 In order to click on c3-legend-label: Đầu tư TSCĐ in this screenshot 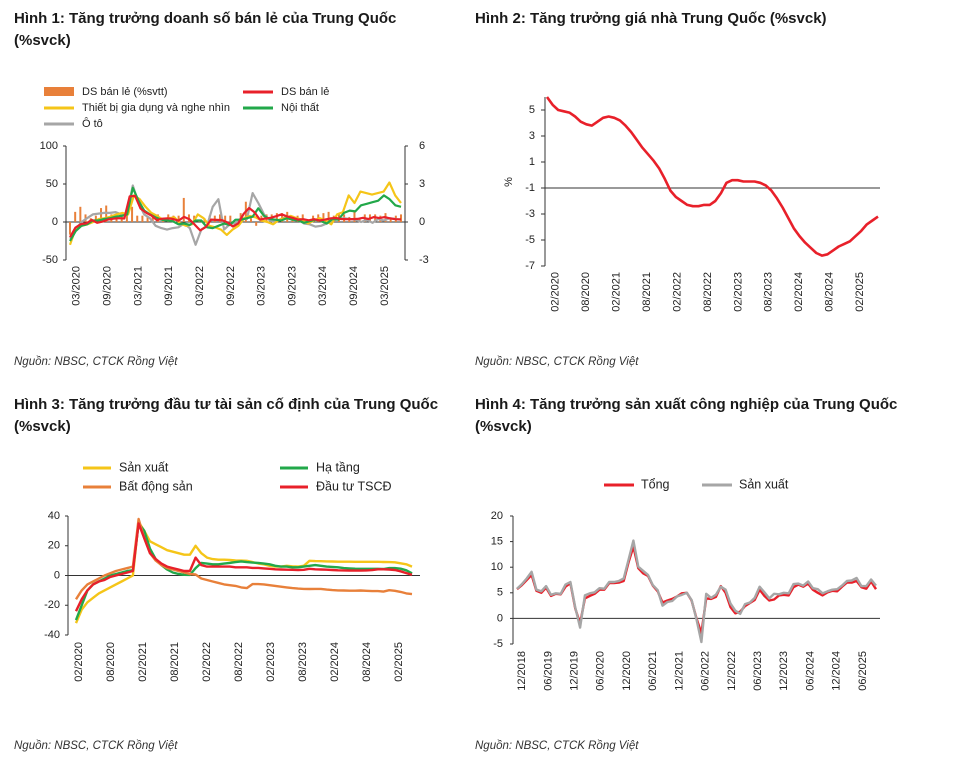, I will do `click(354, 486)`.